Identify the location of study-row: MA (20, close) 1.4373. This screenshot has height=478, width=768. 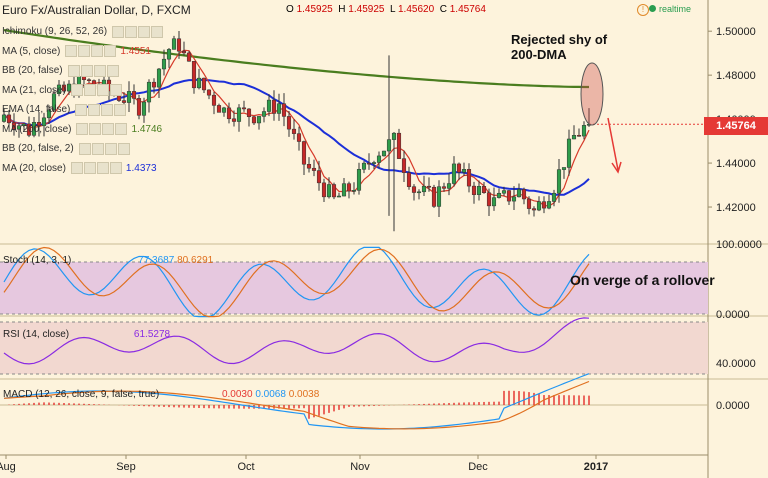
(84, 169).